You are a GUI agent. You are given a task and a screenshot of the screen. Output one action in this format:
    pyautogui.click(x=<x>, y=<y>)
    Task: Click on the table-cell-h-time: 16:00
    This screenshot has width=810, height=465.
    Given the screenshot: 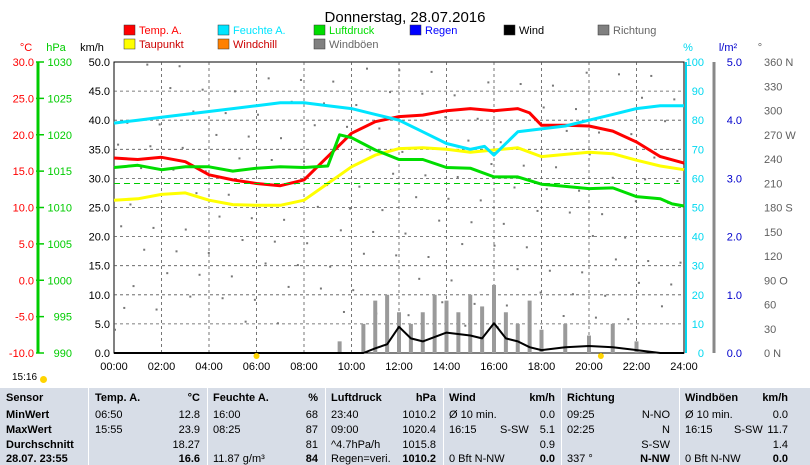 What is the action you would take?
    pyautogui.click(x=227, y=415)
    